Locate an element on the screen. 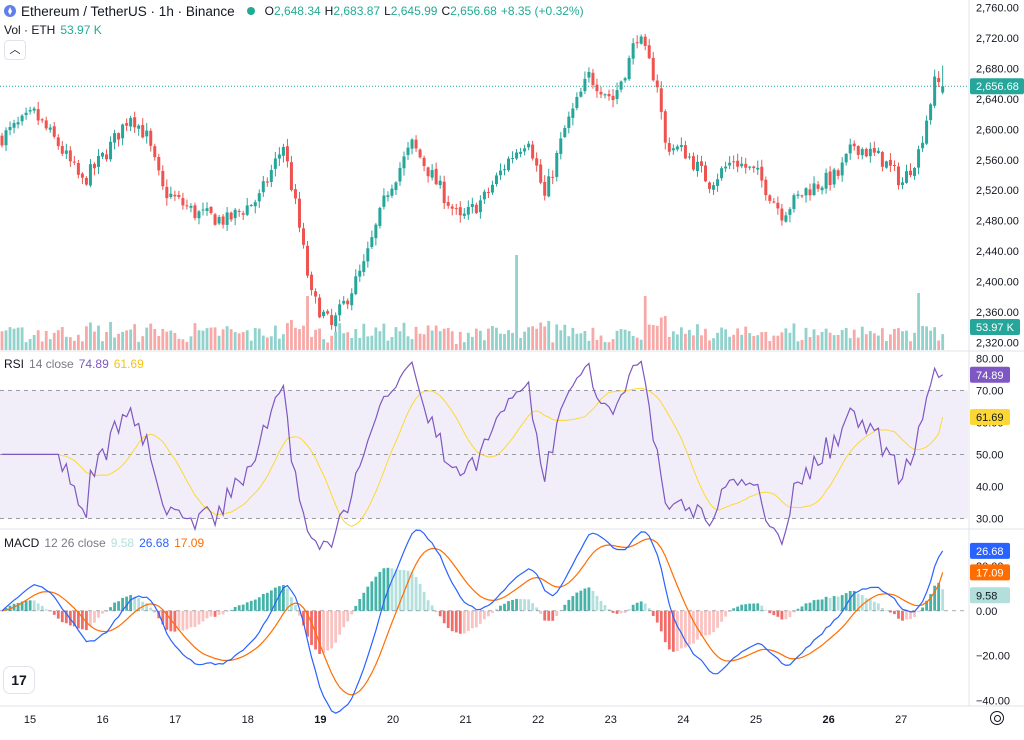 The image size is (1024, 740). macd-label: MACD is located at coordinates (22, 543).